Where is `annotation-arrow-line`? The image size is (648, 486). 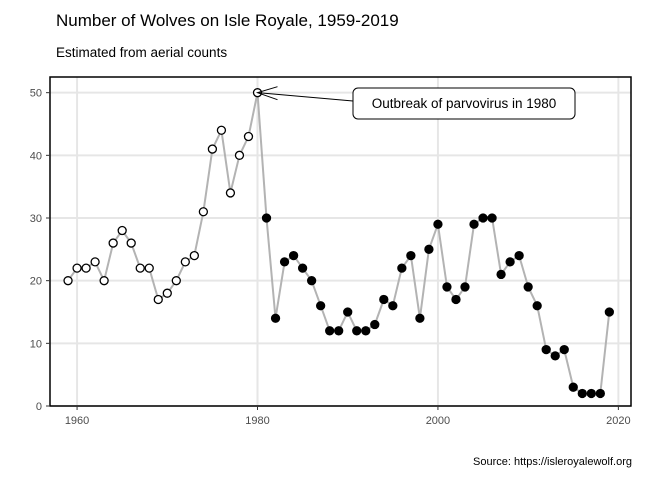 annotation-arrow-line is located at coordinates (305, 97).